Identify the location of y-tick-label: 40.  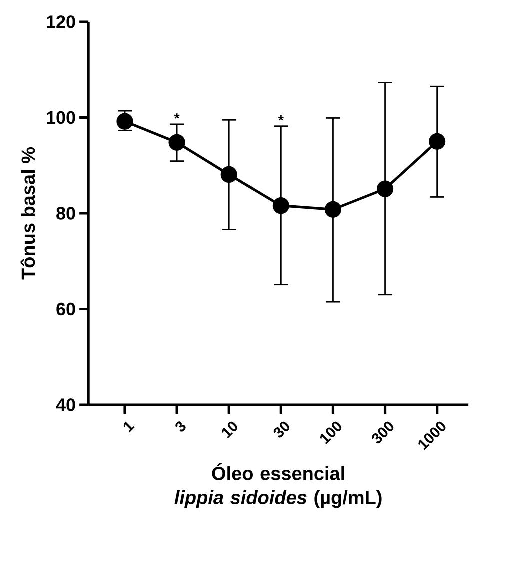
(66, 405).